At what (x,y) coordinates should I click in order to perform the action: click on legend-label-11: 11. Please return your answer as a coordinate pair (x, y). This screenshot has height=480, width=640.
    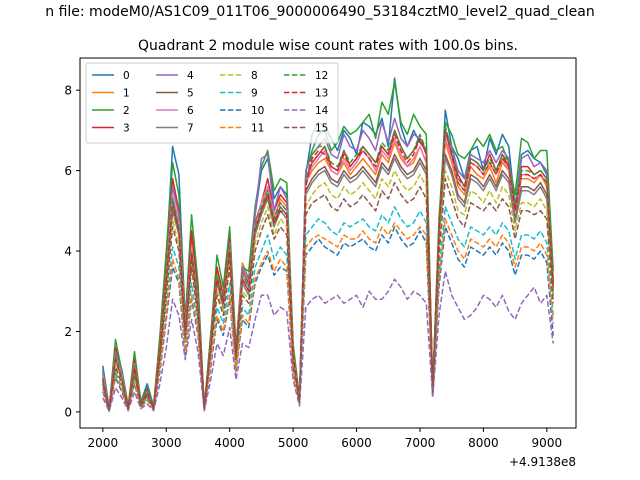
    Looking at the image, I should click on (257, 129).